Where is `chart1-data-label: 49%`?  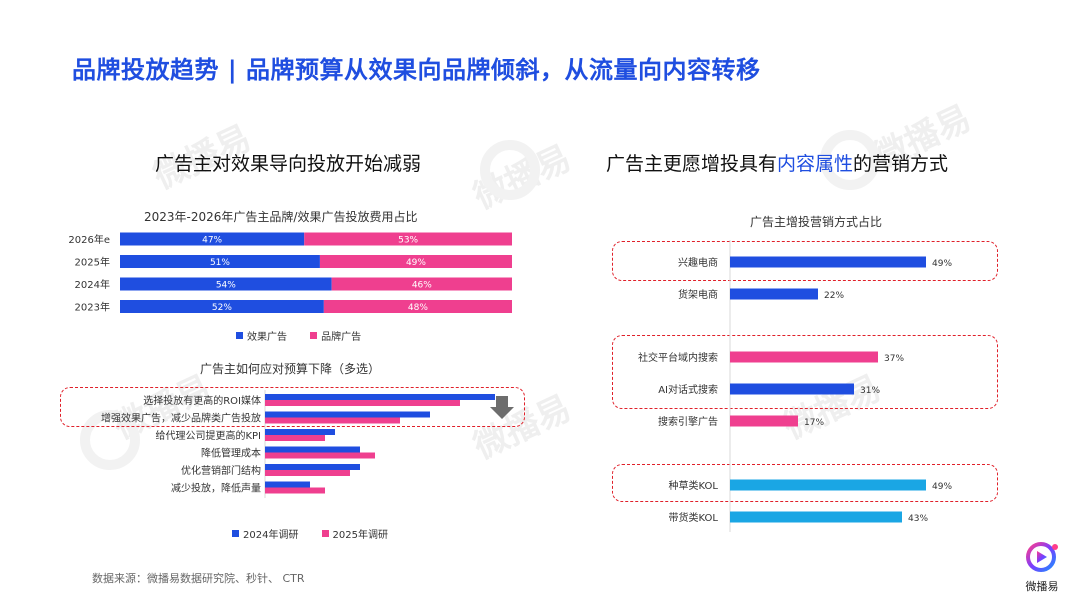 chart1-data-label: 49% is located at coordinates (416, 263).